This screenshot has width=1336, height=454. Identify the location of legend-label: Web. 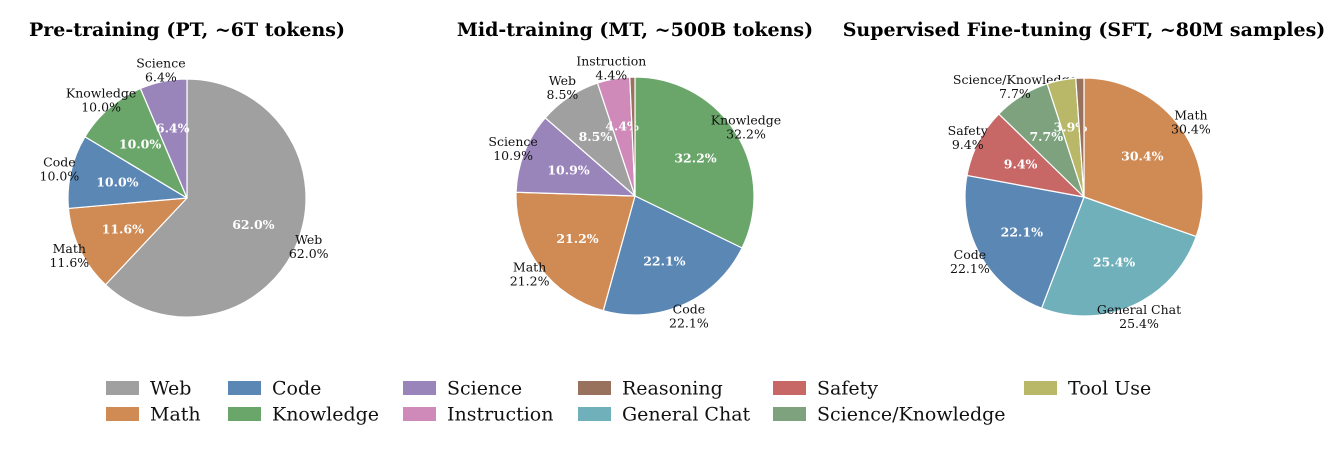
(170, 389).